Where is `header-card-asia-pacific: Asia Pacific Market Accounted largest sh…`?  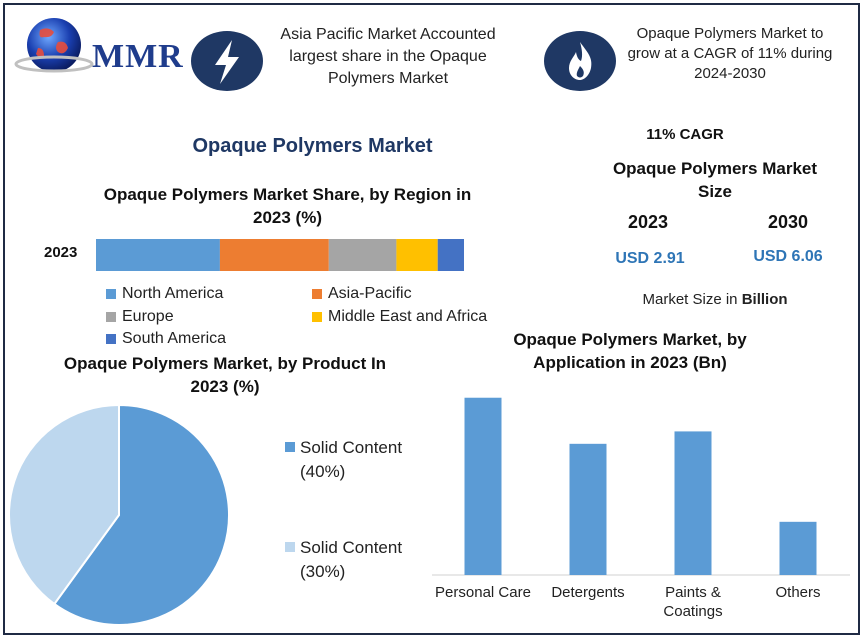
header-card-asia-pacific: Asia Pacific Market Accounted largest sh… is located at coordinates (388, 56).